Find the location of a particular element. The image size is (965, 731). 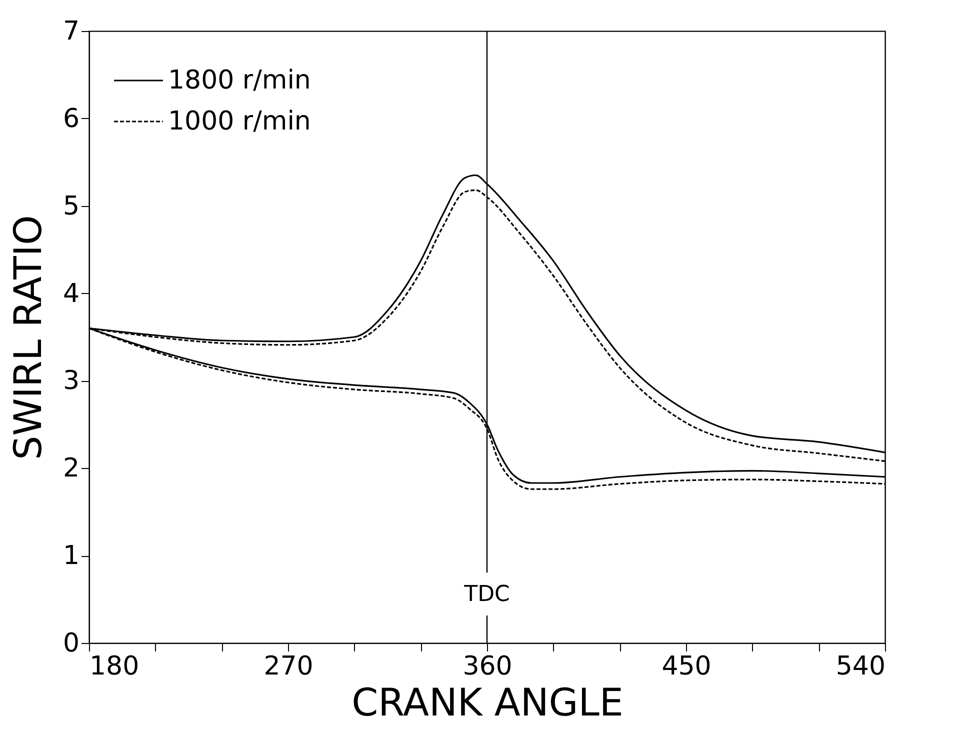

y-tick-label: 7 is located at coordinates (71, 31).